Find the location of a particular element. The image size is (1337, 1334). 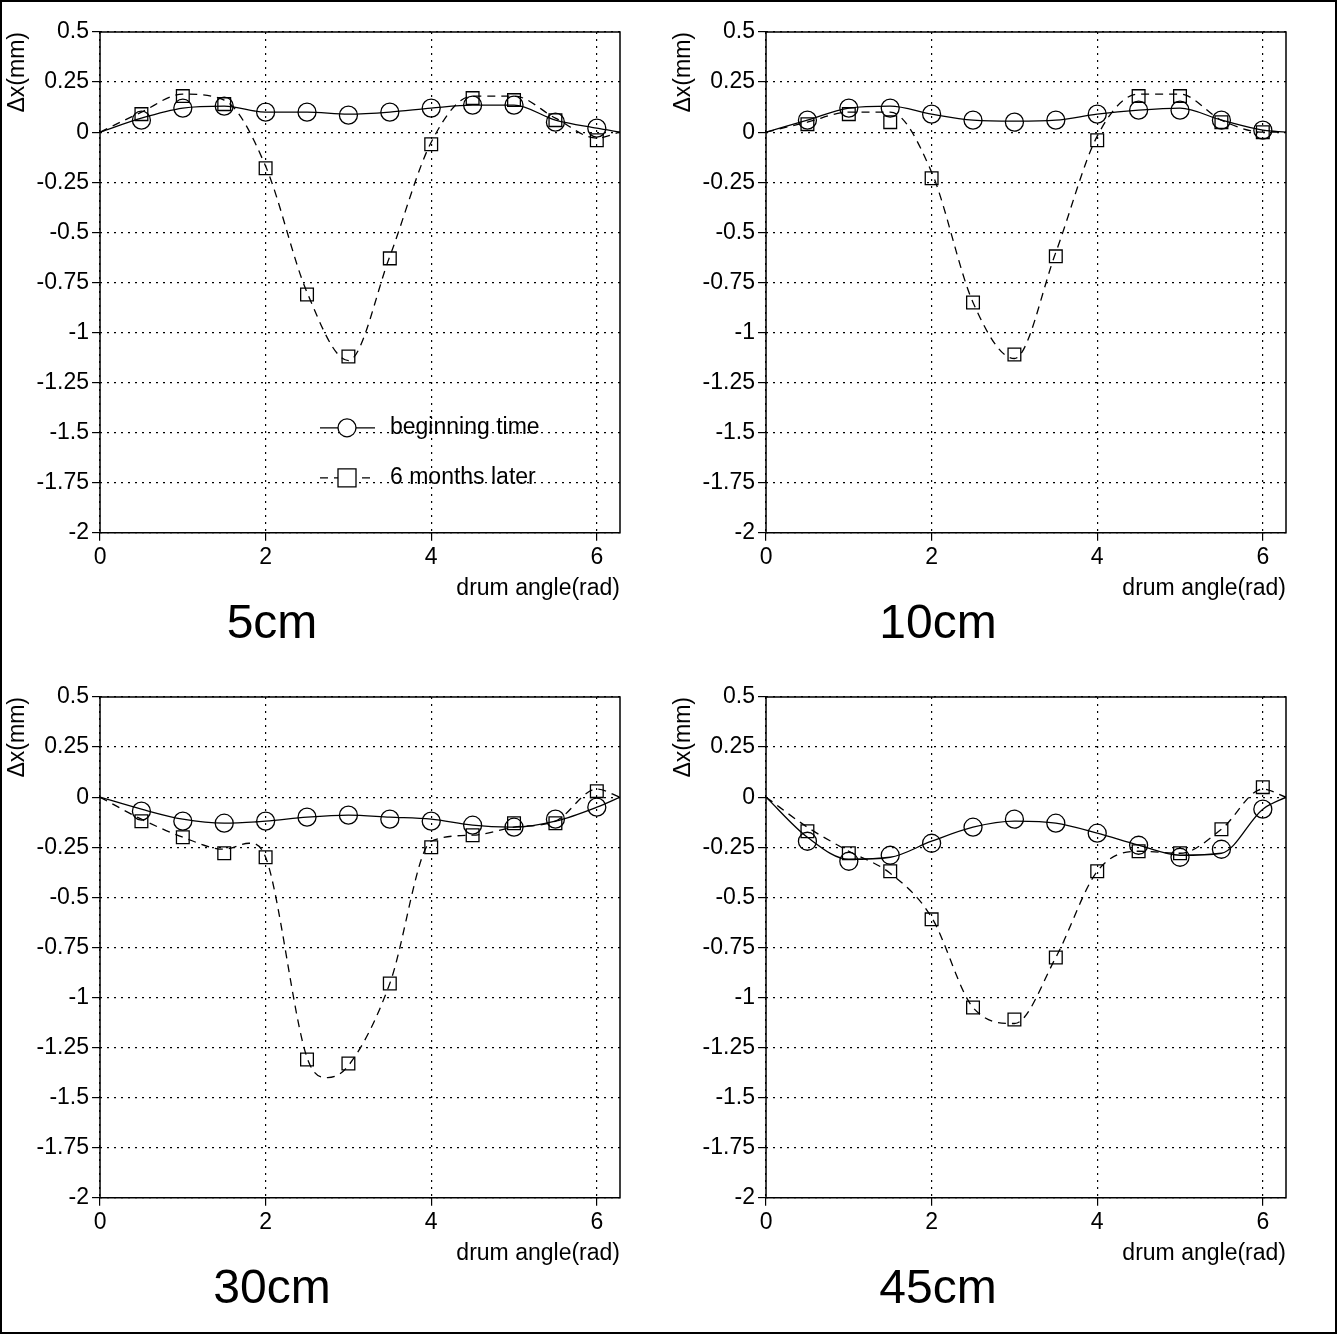

text: 10cm is located at coordinates (938, 621).